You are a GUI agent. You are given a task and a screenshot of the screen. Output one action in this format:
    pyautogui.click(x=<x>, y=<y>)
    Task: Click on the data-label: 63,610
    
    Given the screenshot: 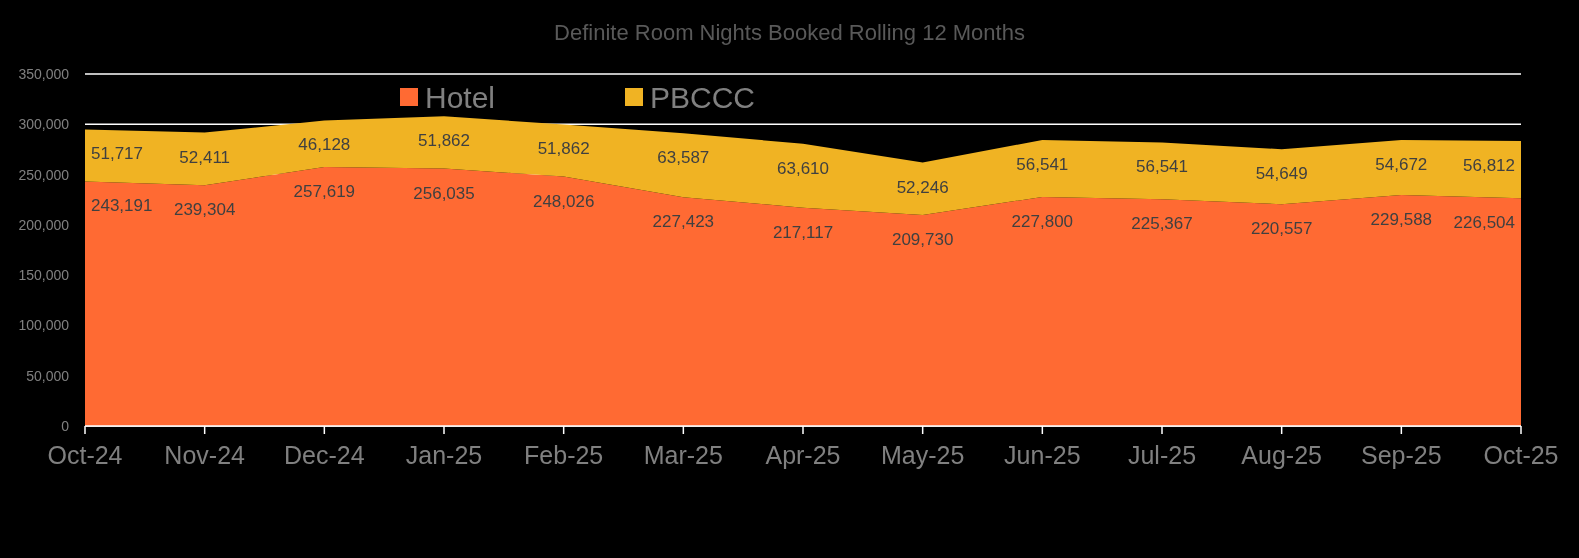 What is the action you would take?
    pyautogui.click(x=803, y=168)
    